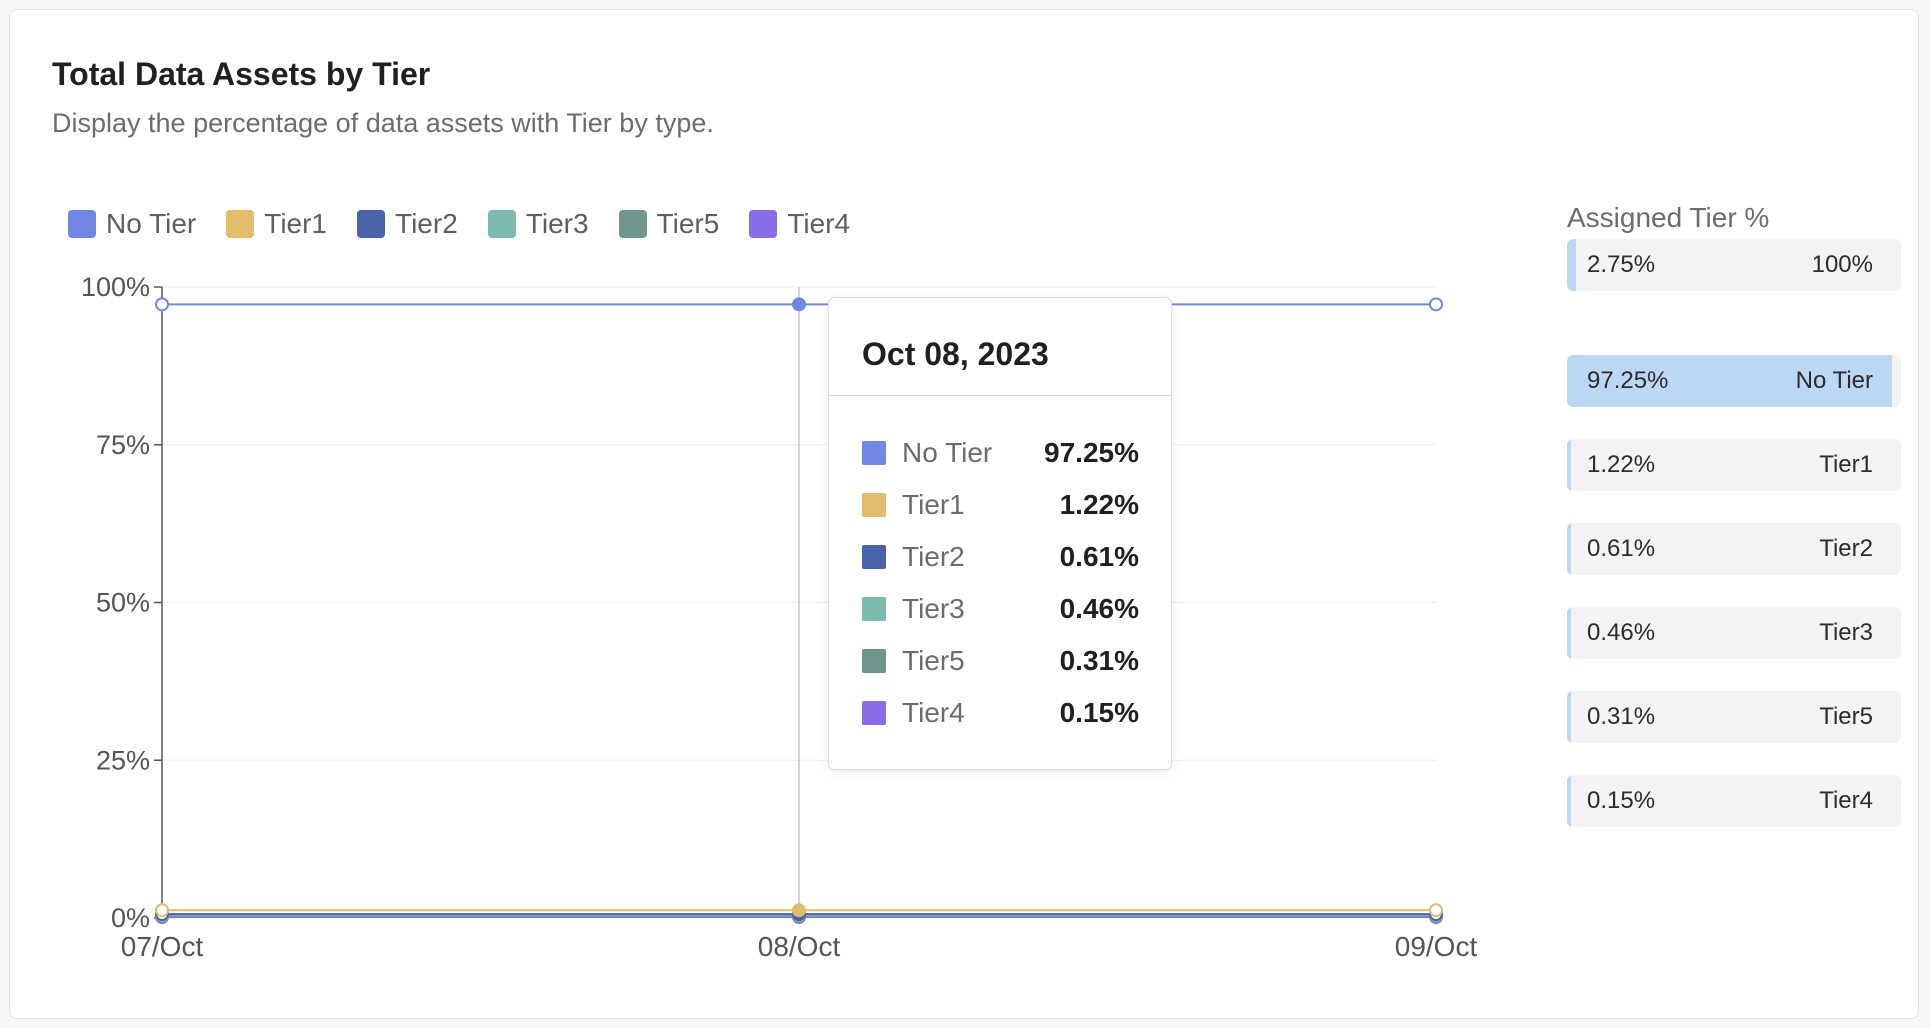 This screenshot has height=1028, width=1930. I want to click on tooltip-series-value: 0.31%, so click(1099, 660).